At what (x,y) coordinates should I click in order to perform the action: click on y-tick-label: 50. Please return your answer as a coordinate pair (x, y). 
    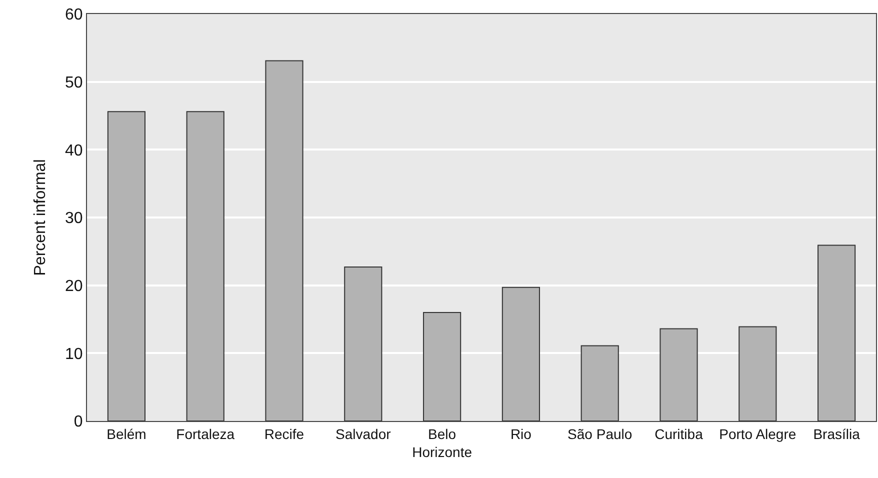
    Looking at the image, I should click on (74, 83).